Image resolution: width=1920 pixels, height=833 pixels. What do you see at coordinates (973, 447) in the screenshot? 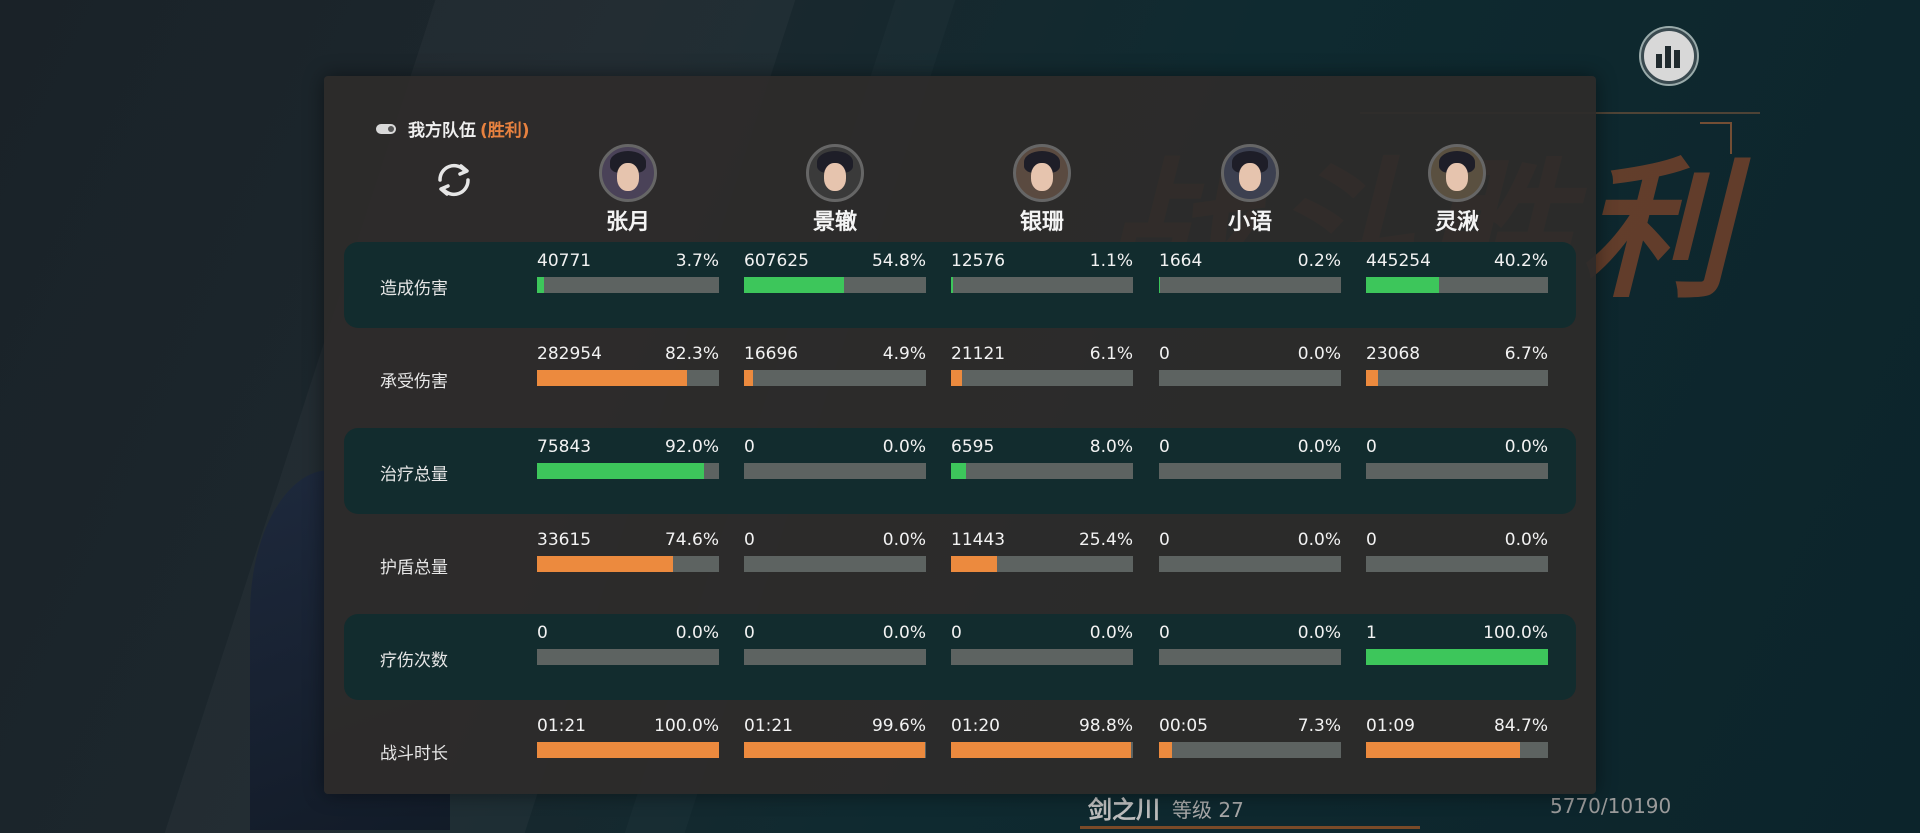
I see `stat-value: 6595` at bounding box center [973, 447].